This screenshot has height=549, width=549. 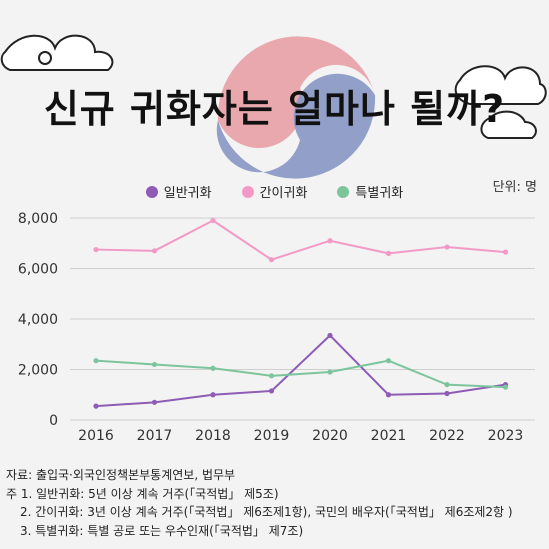 What do you see at coordinates (155, 436) in the screenshot?
I see `x-tick-label: 2017` at bounding box center [155, 436].